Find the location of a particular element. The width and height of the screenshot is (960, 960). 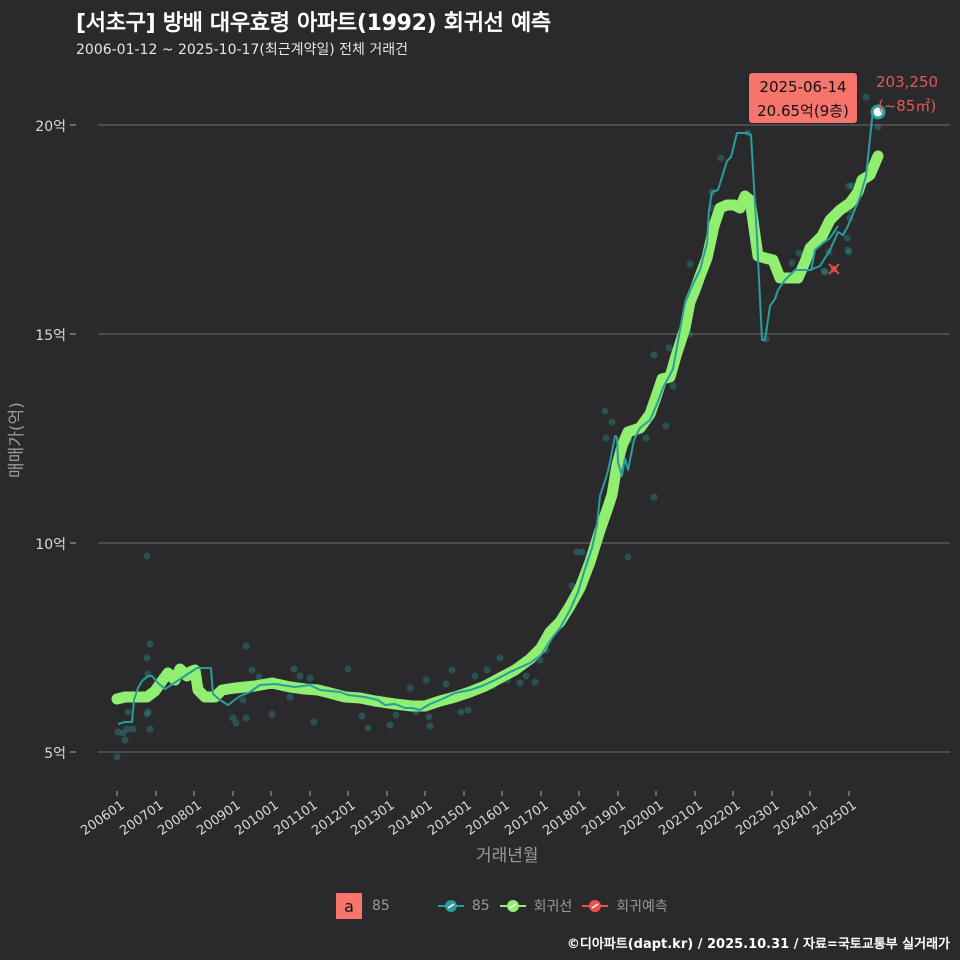

y-tick-5: 5억 is located at coordinates (55, 754).